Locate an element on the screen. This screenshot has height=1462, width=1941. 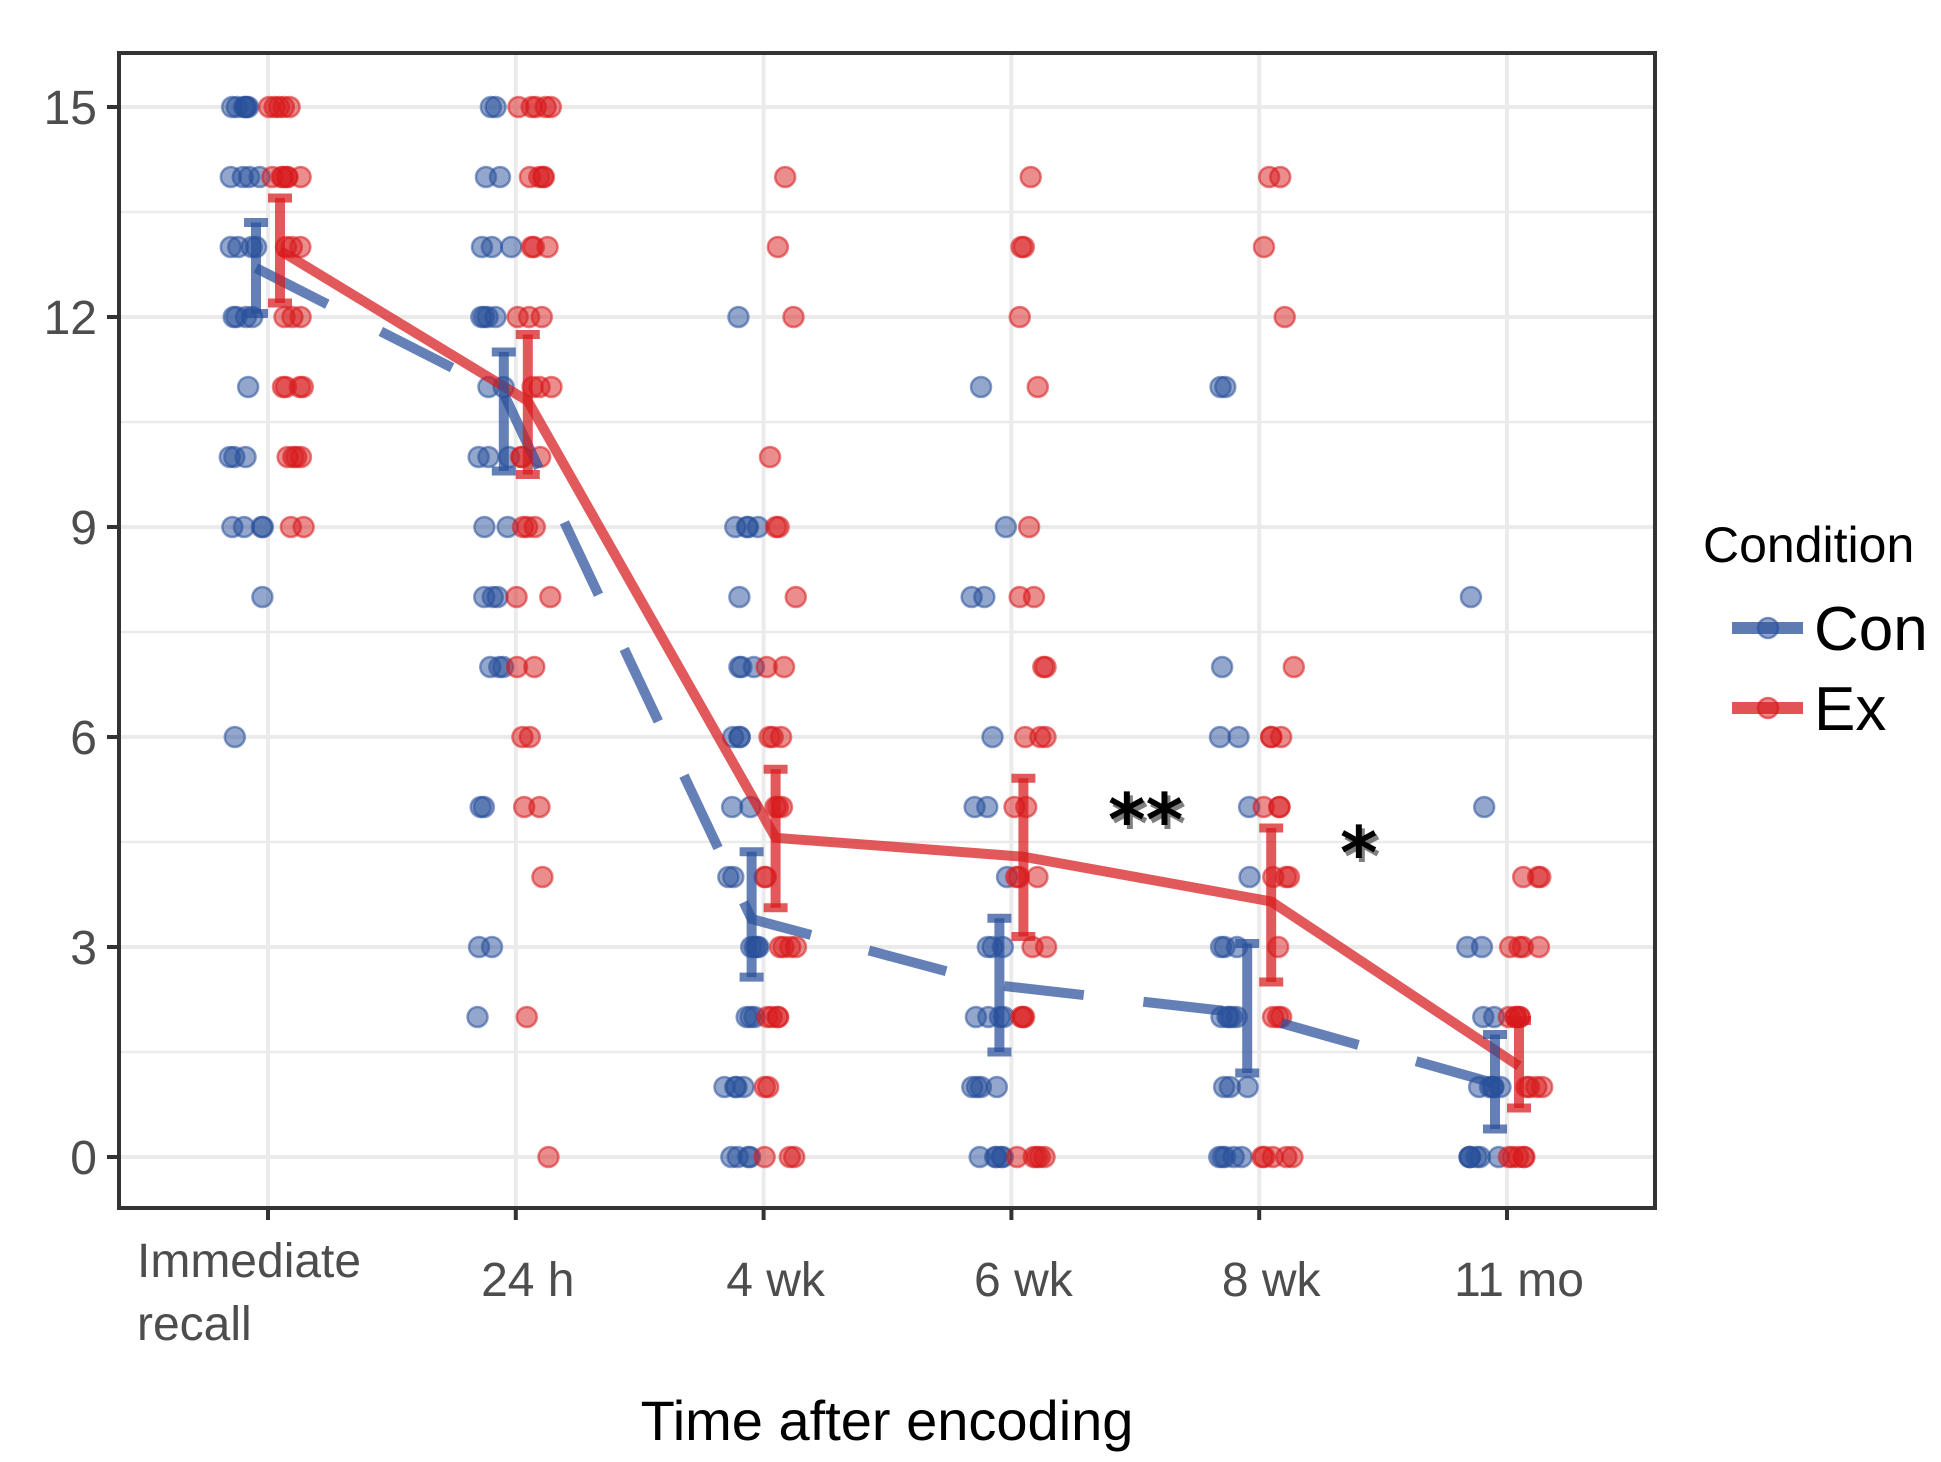
x-tick-label: Immediate is located at coordinates (249, 1261).